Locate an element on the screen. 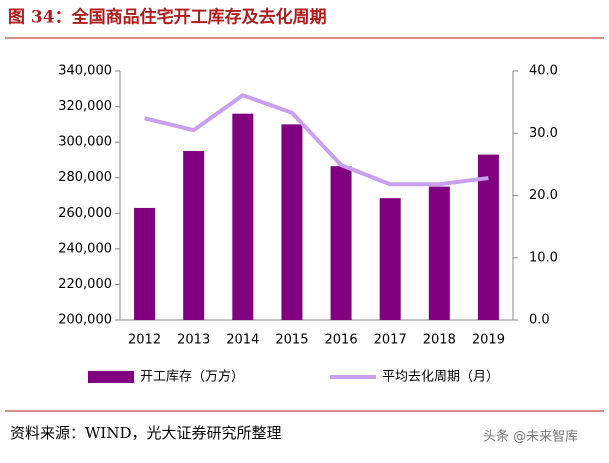 The width and height of the screenshot is (609, 463). y2-tick-label: 30.0 is located at coordinates (543, 133).